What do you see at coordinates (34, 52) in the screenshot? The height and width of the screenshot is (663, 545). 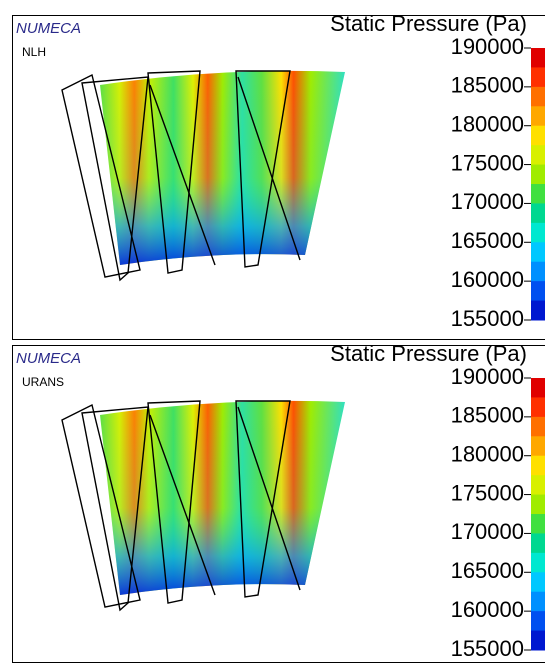 I see `case-label: NLH` at bounding box center [34, 52].